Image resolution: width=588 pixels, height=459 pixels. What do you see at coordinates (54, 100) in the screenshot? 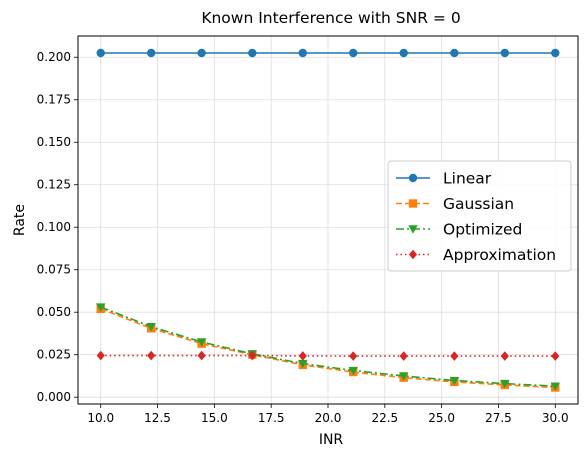
I see `y-tick-label: 0.175` at bounding box center [54, 100].